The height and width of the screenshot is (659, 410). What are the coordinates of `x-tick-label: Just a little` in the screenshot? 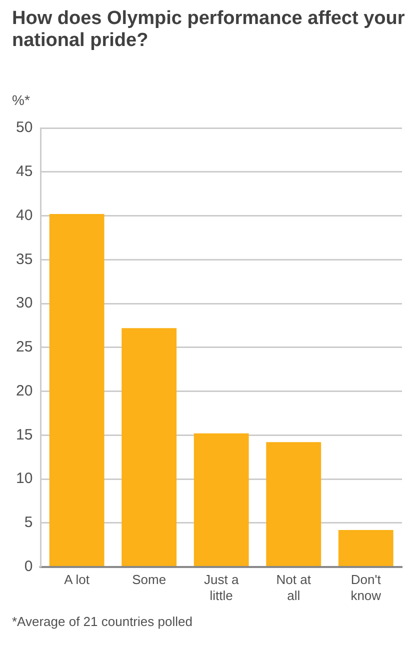 It's located at (222, 587).